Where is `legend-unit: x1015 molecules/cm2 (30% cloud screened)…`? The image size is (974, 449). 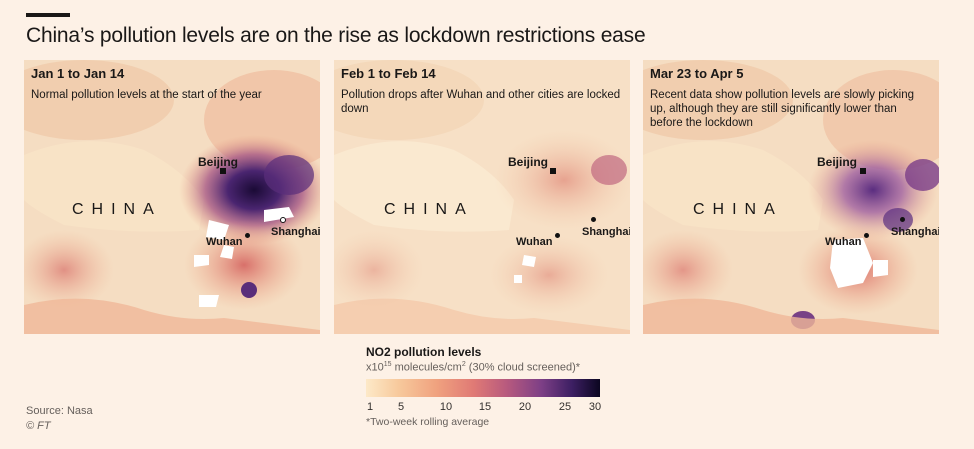
legend-unit: x1015 molecules/cm2 (30% cloud screened)… is located at coordinates (473, 367).